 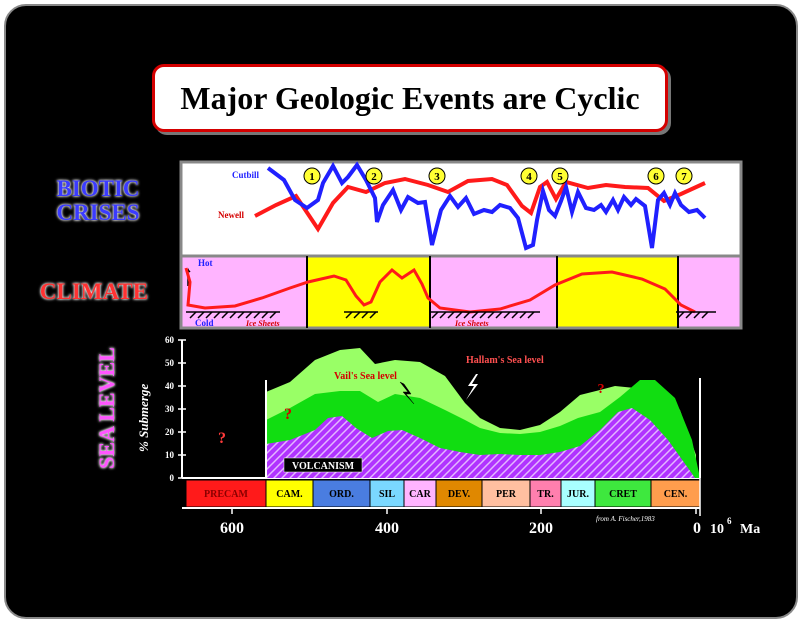 I want to click on volcanism-label-box, so click(x=323, y=465).